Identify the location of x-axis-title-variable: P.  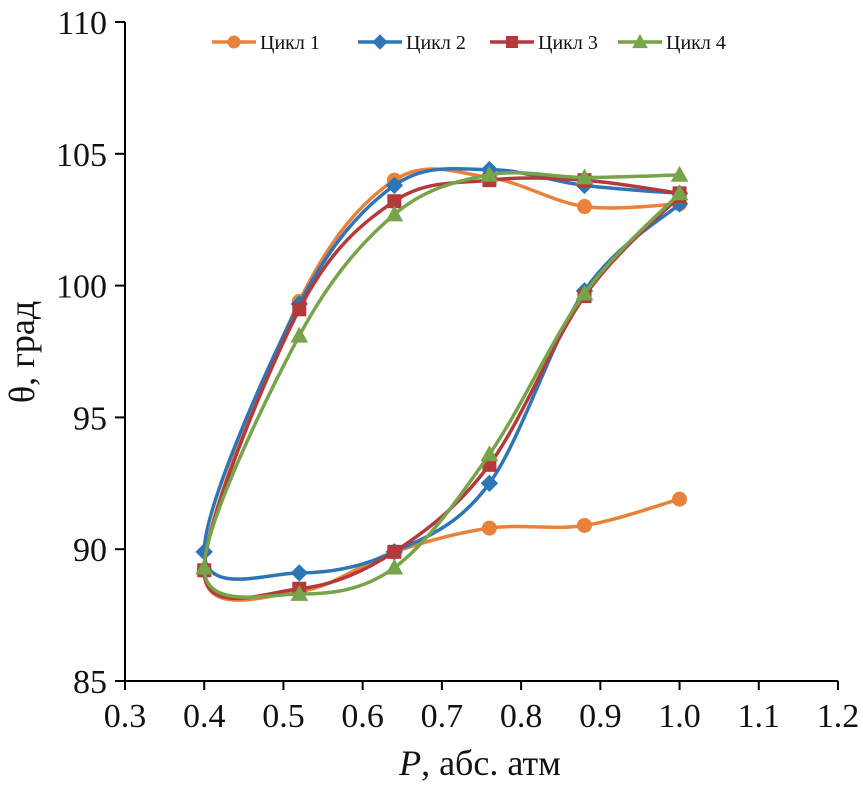
(409, 763).